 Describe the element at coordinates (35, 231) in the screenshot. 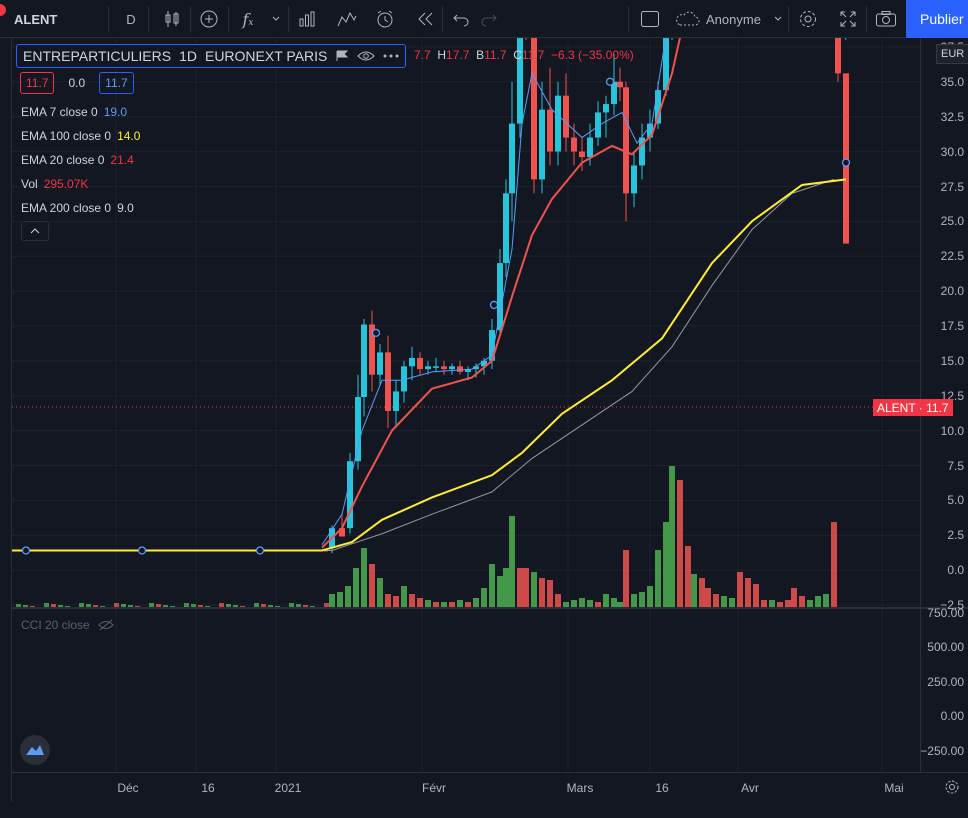

I see `collapse-legend-button` at that location.